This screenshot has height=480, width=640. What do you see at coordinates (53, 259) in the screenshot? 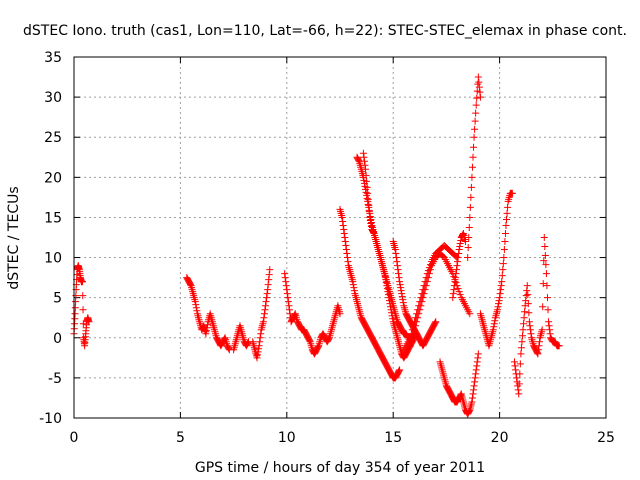
I see `y-tick-label: 10` at bounding box center [53, 259].